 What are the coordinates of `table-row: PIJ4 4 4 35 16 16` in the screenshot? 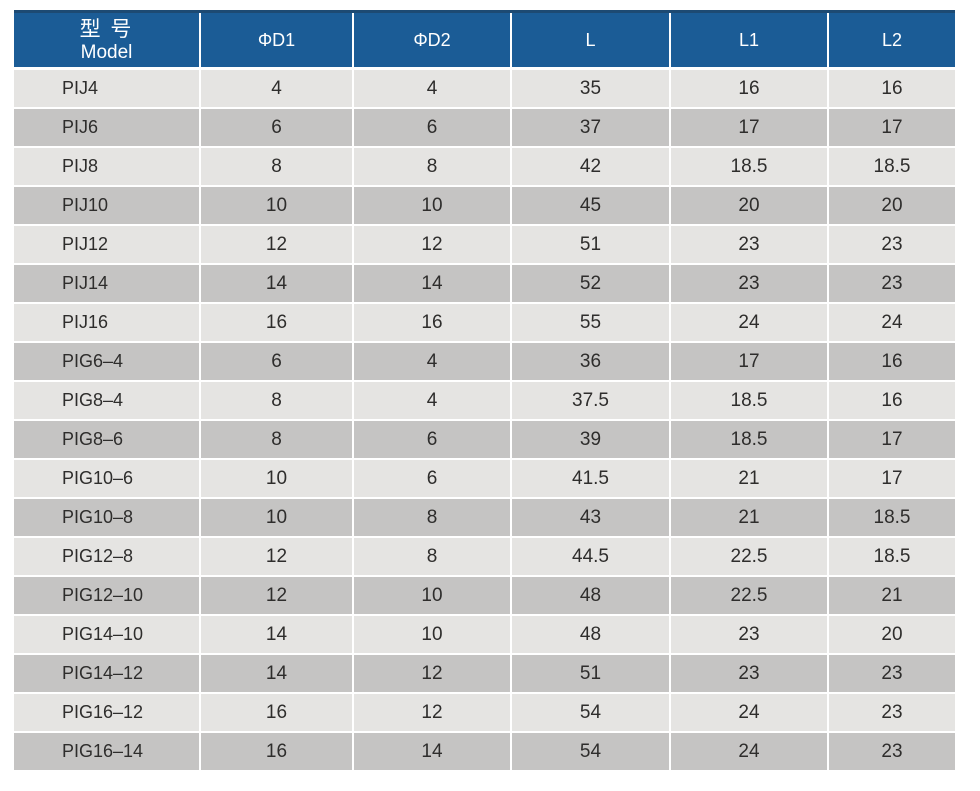 It's located at (484, 88).